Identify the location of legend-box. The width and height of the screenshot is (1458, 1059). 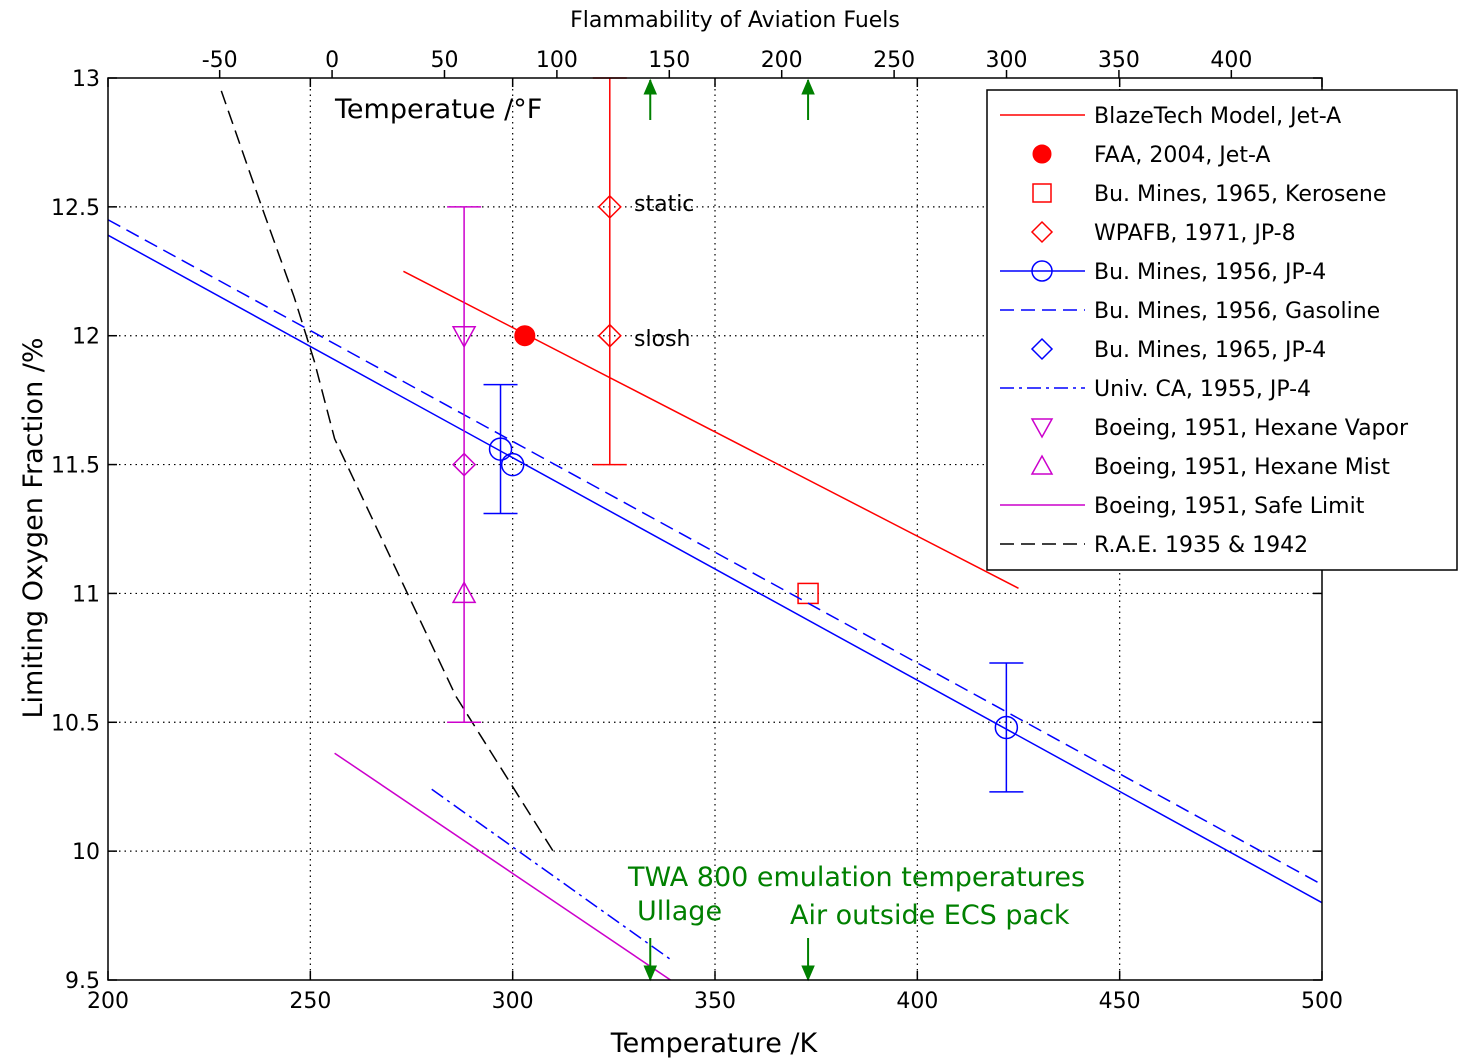
(1222, 330).